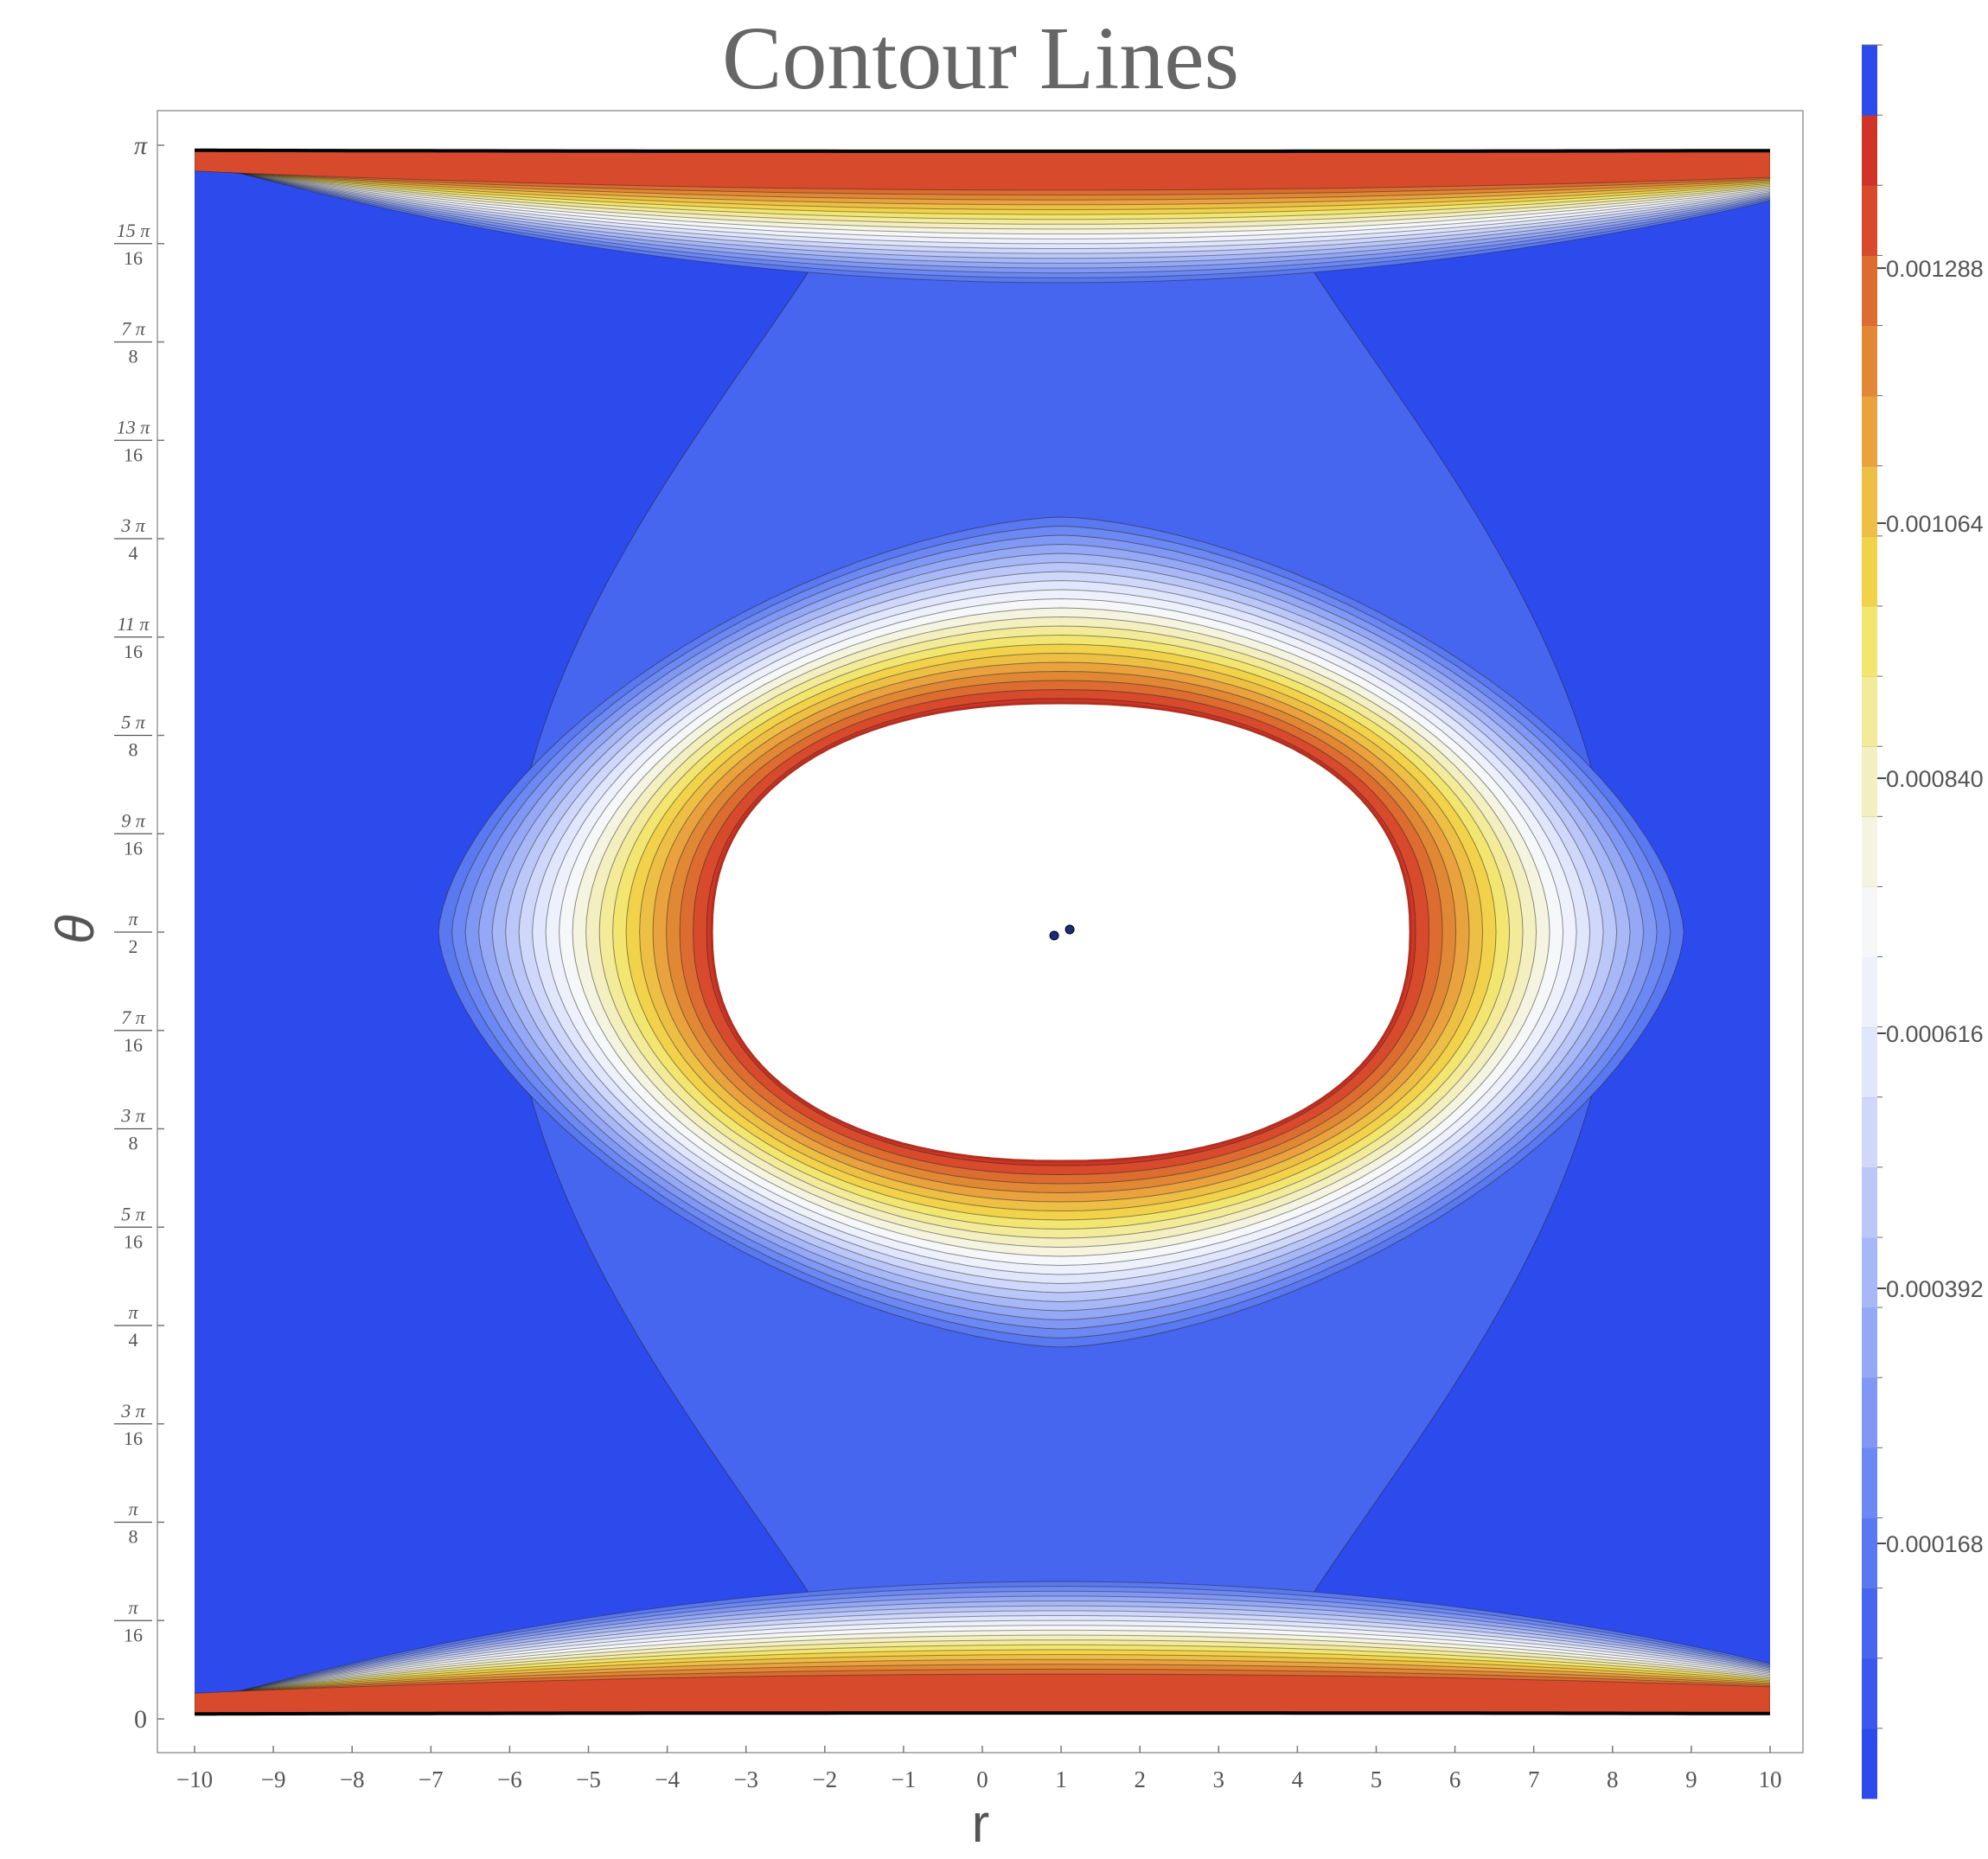  Describe the element at coordinates (431, 1779) in the screenshot. I see `x-tick-label: −7` at that location.